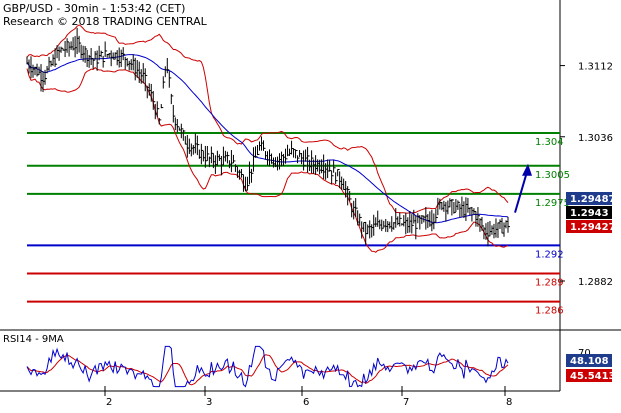 The height and width of the screenshot is (413, 621). Describe the element at coordinates (306, 402) in the screenshot. I see `x-axis-tick-label: 6` at that location.